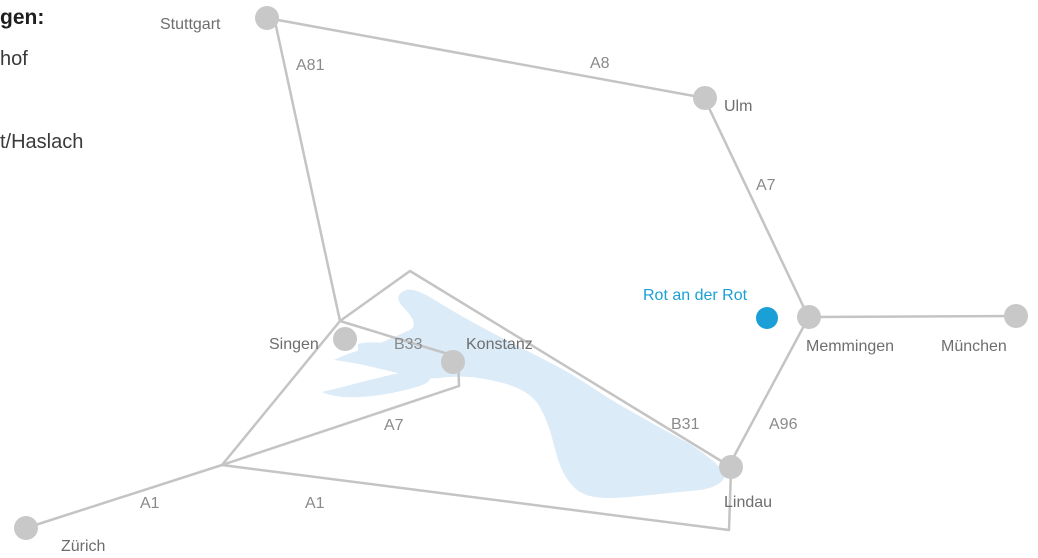 The height and width of the screenshot is (558, 1038). What do you see at coordinates (408, 344) in the screenshot?
I see `road-label-b33: B33` at bounding box center [408, 344].